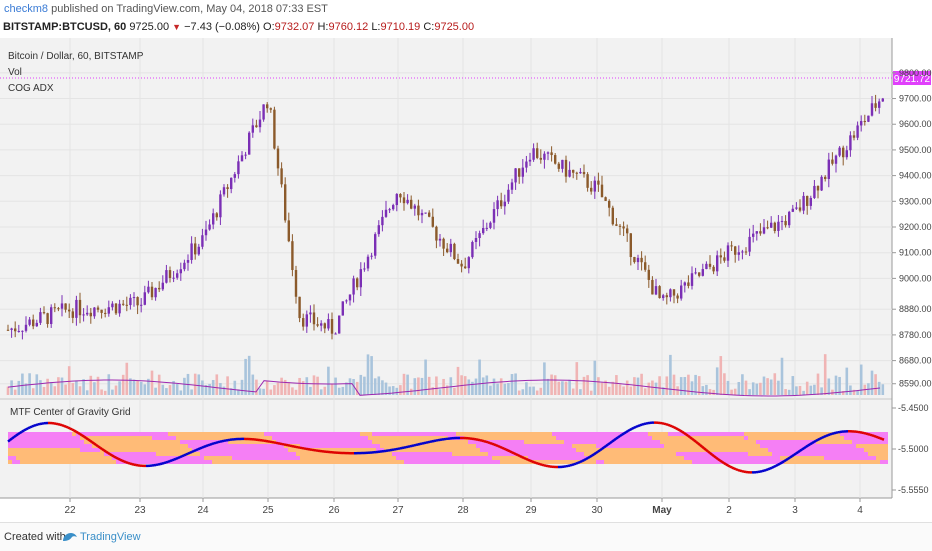 This screenshot has height=551, width=932. I want to click on legend-cog-adx: COG ADX, so click(31, 88).